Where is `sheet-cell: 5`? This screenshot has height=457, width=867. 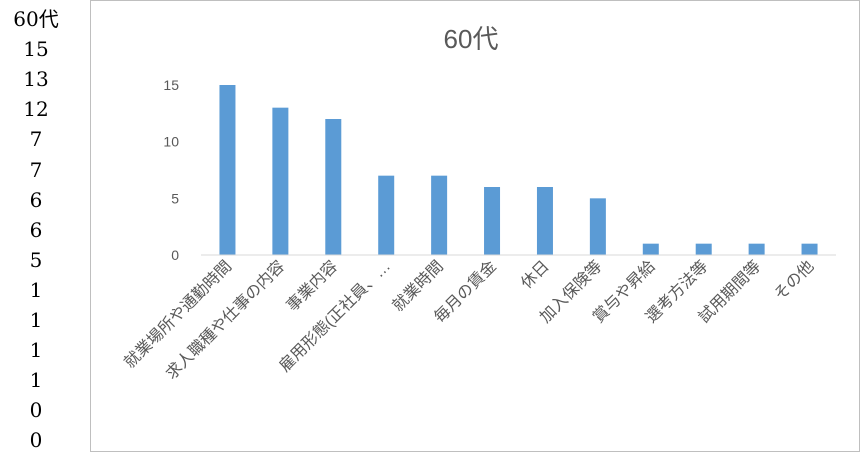
sheet-cell: 5 is located at coordinates (36, 259).